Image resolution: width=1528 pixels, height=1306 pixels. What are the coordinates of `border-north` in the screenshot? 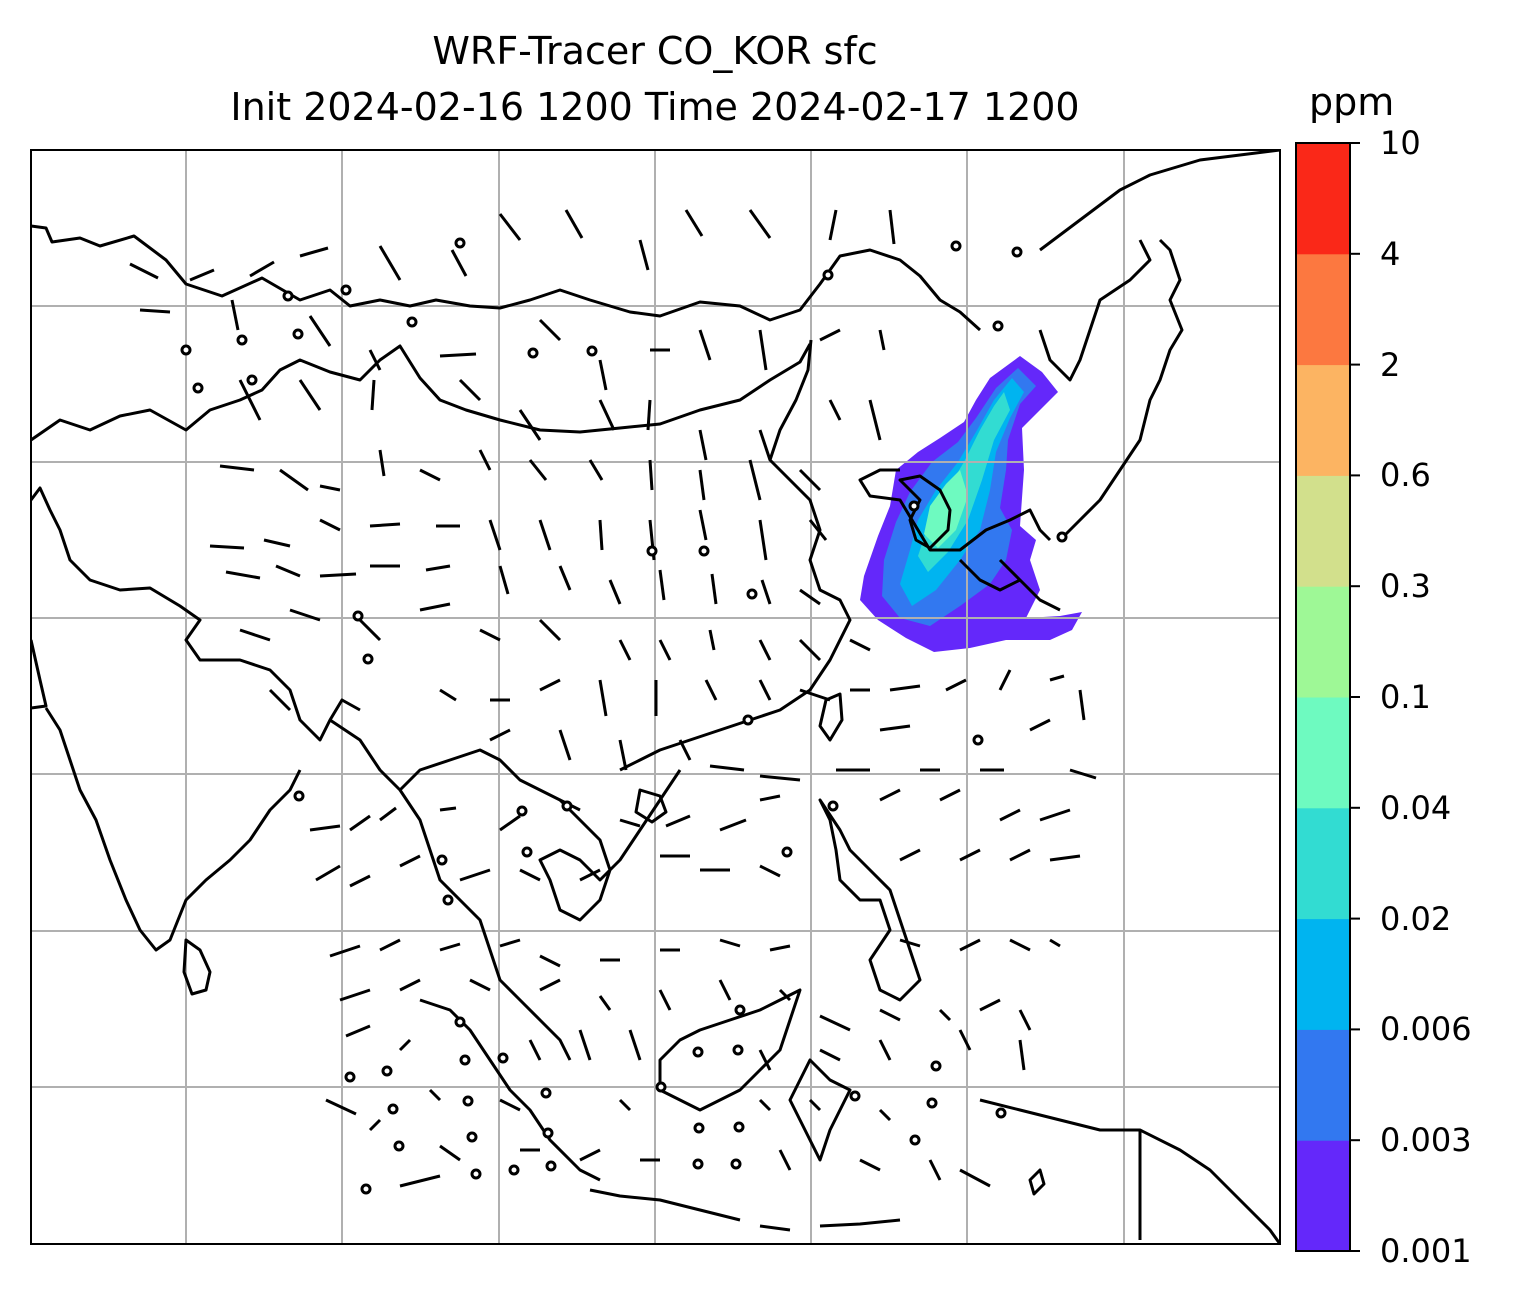 It's located at (506, 278).